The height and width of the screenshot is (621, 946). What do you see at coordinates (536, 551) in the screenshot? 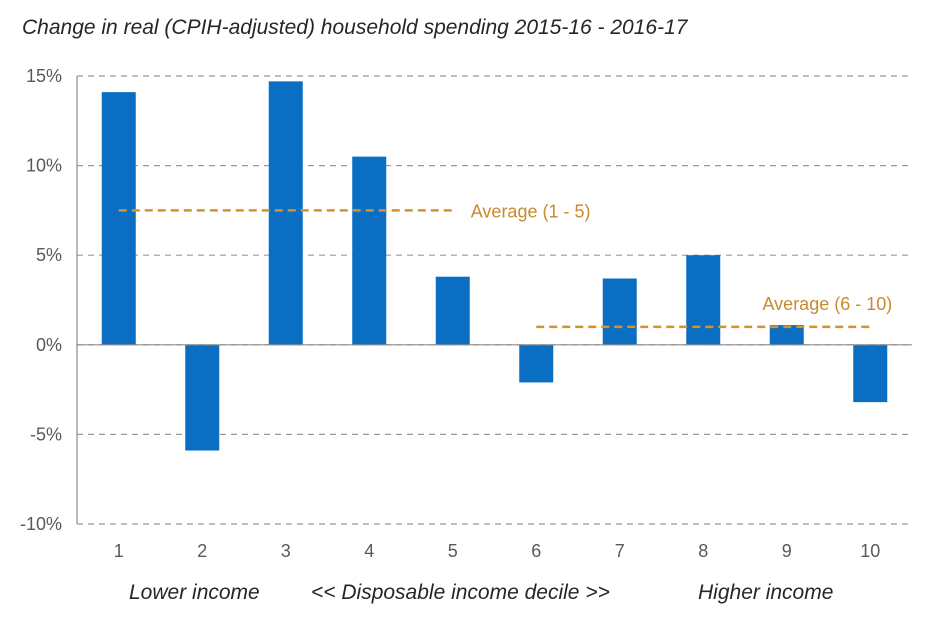
I see `x-tick-label: 6` at bounding box center [536, 551].